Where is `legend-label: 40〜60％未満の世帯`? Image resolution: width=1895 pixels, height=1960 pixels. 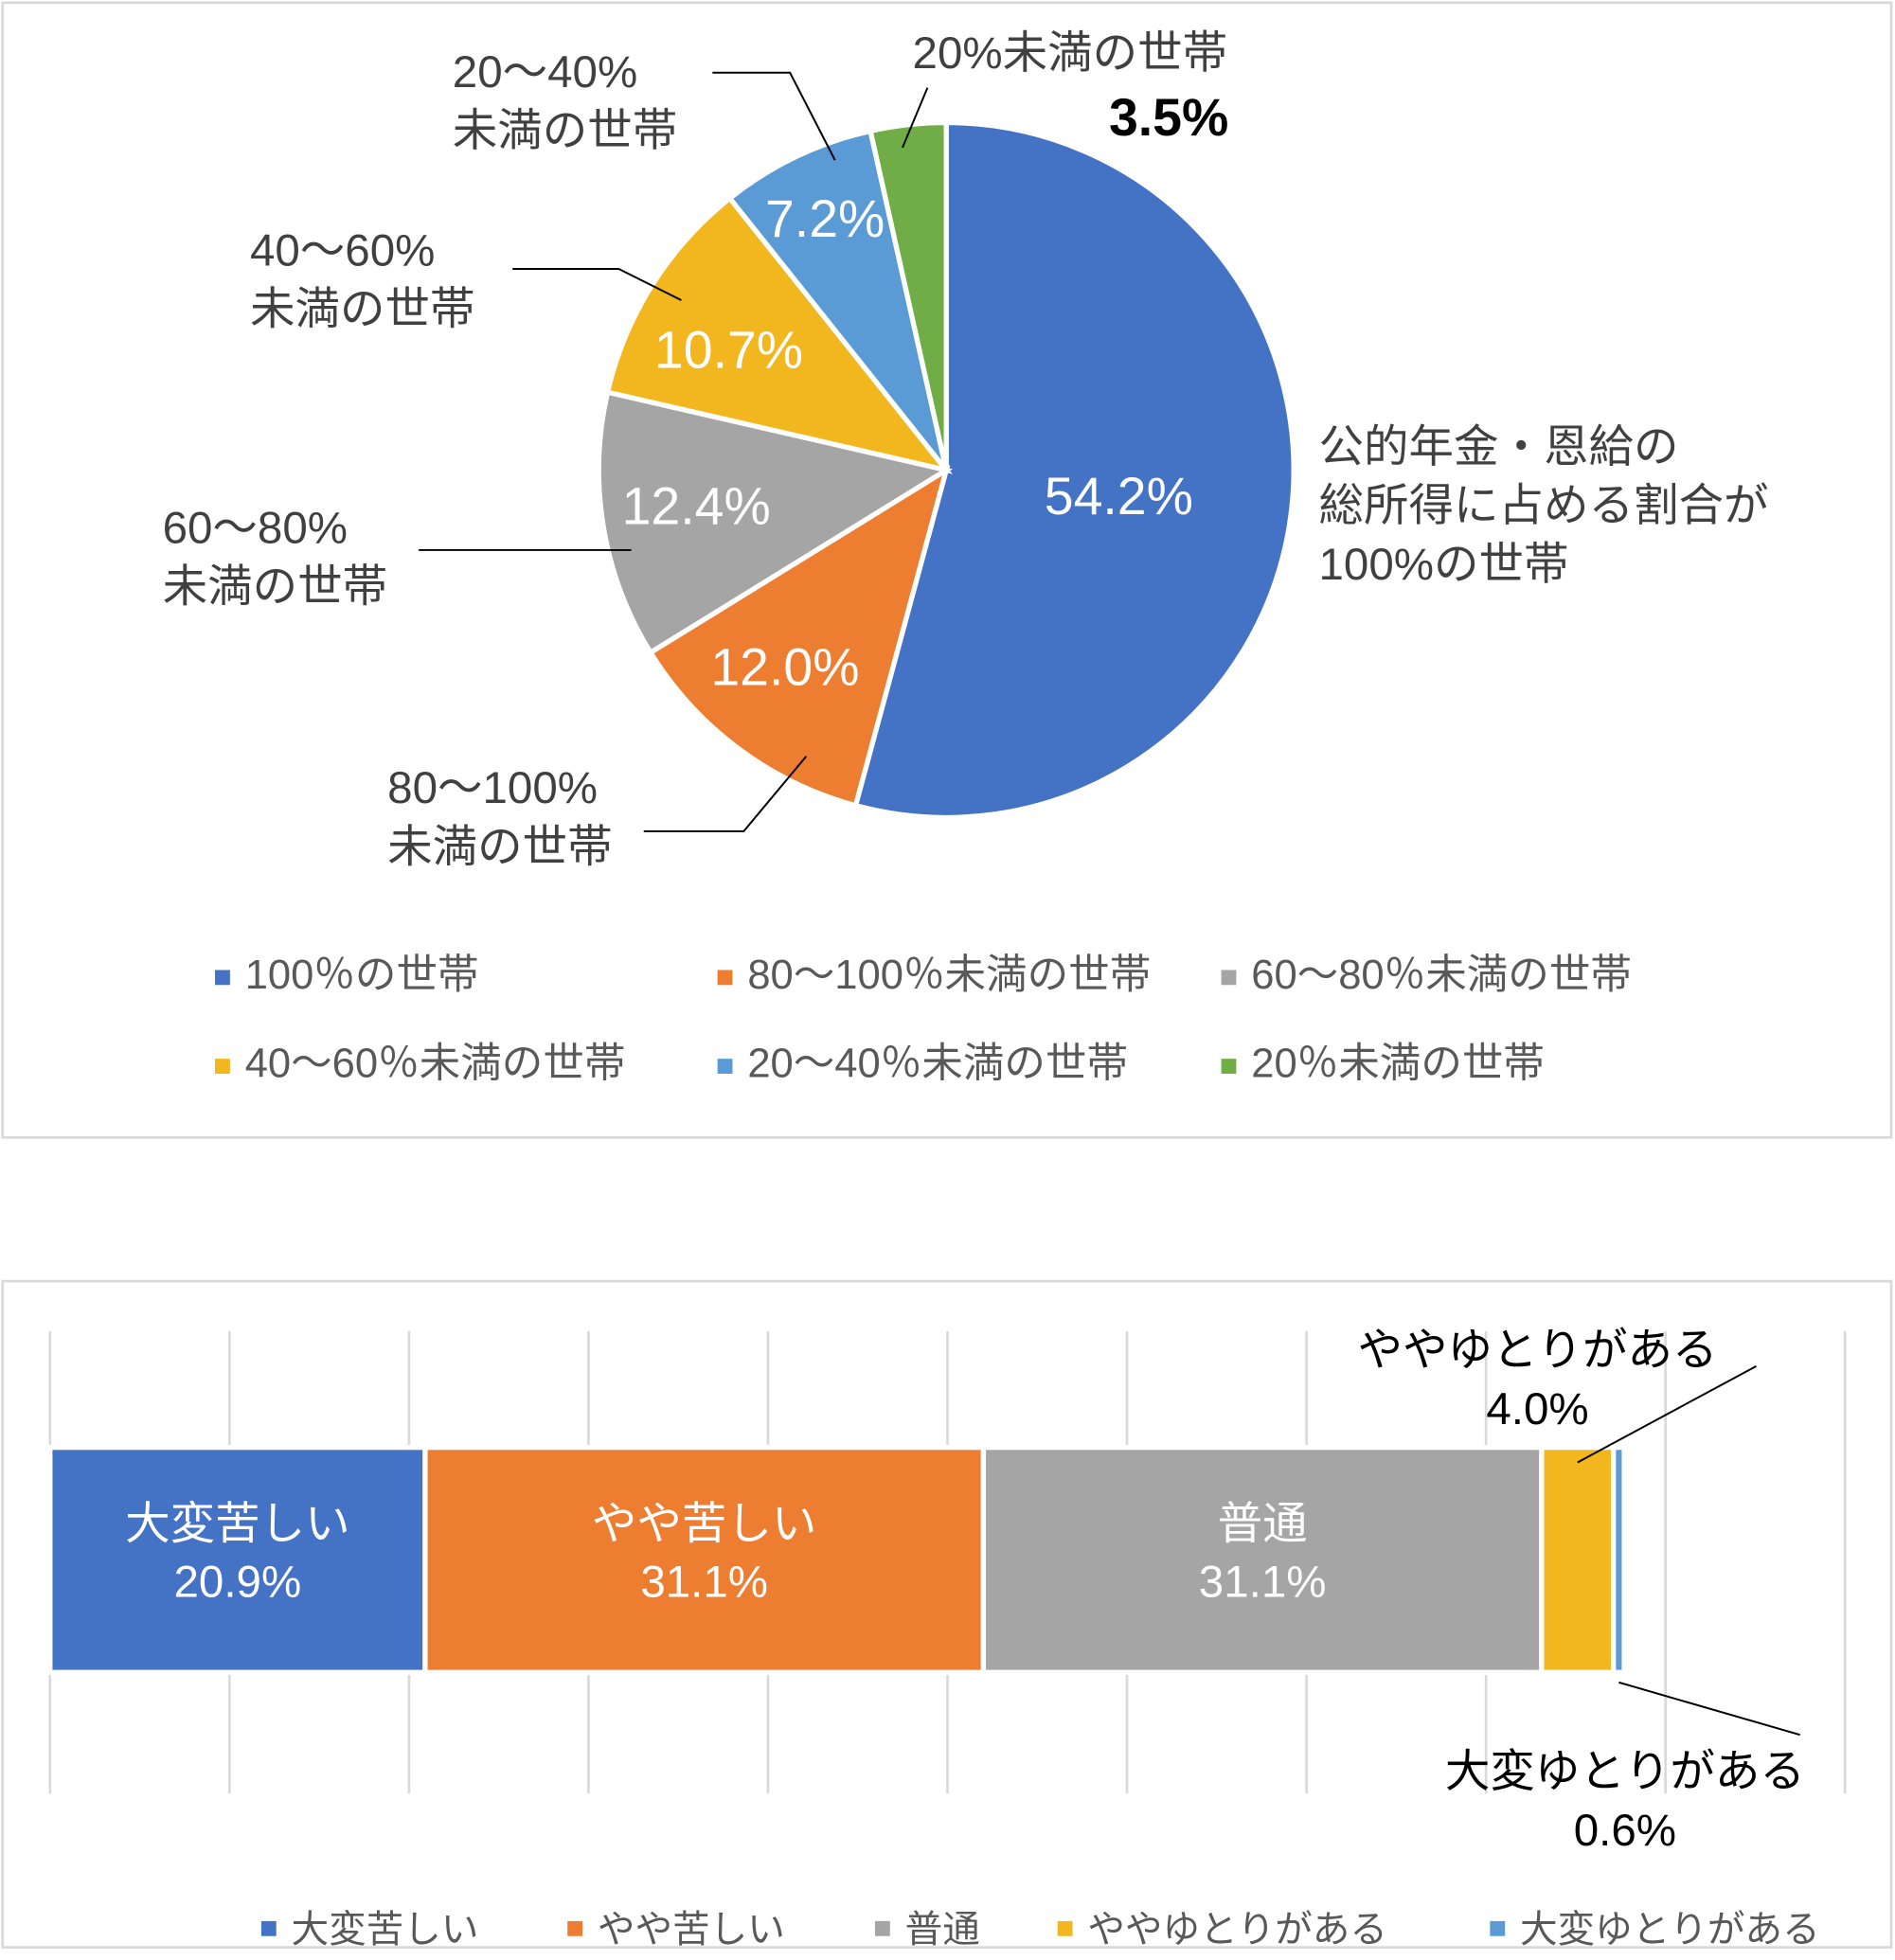
legend-label: 40〜60％未満の世帯 is located at coordinates (435, 1064).